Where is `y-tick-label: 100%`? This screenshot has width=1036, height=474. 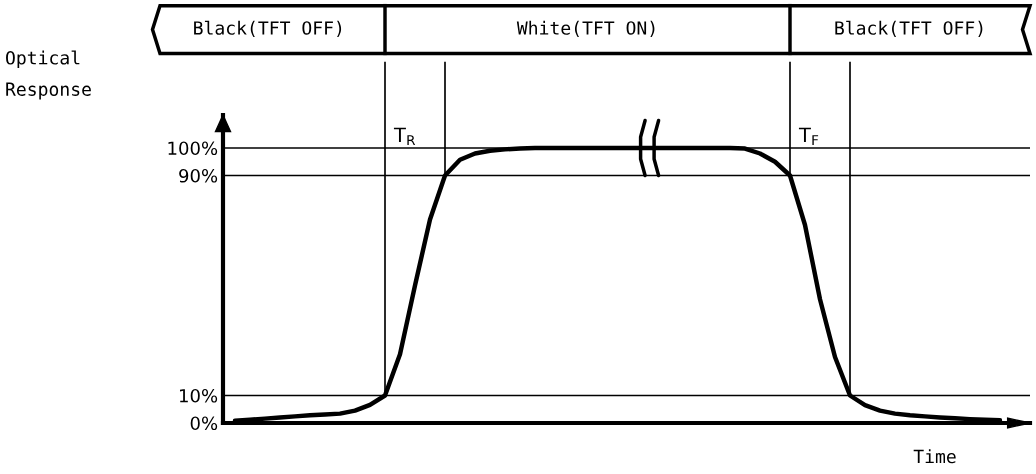 y-tick-label: 100% is located at coordinates (193, 148).